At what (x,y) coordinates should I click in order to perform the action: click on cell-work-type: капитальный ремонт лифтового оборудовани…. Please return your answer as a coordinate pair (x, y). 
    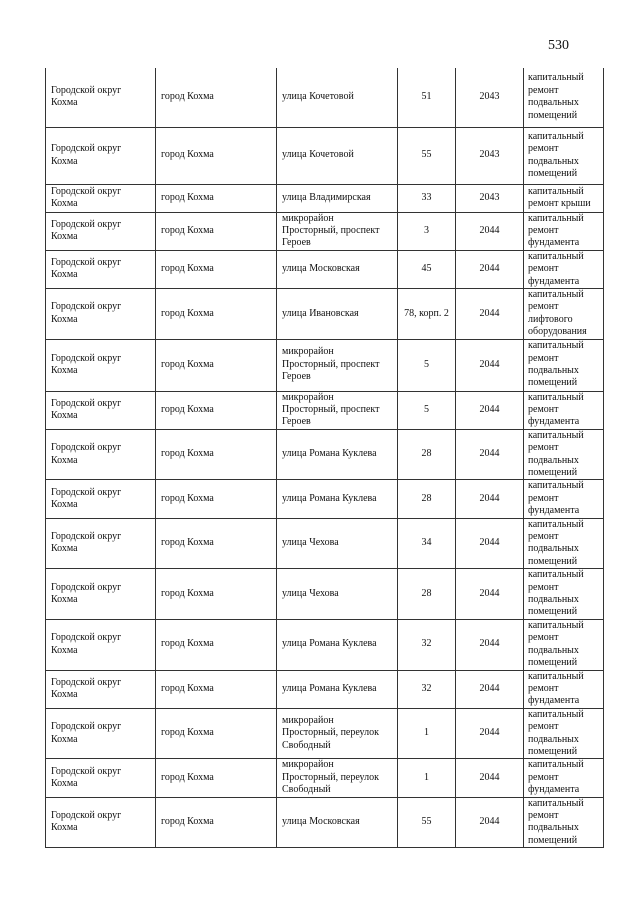
    Looking at the image, I should click on (563, 313).